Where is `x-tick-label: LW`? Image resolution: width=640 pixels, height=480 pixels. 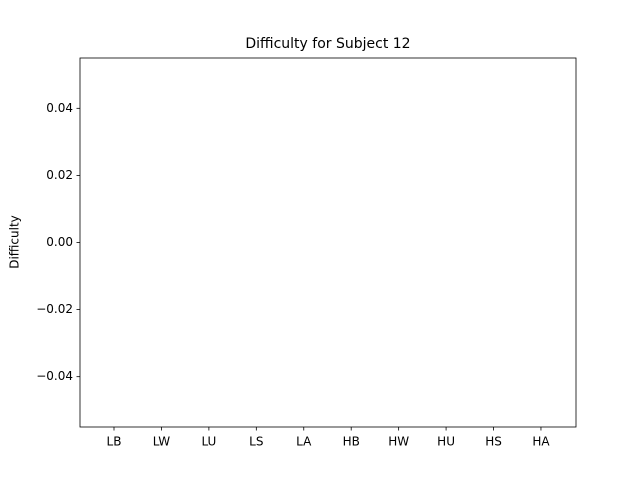
x-tick-label: LW is located at coordinates (162, 442).